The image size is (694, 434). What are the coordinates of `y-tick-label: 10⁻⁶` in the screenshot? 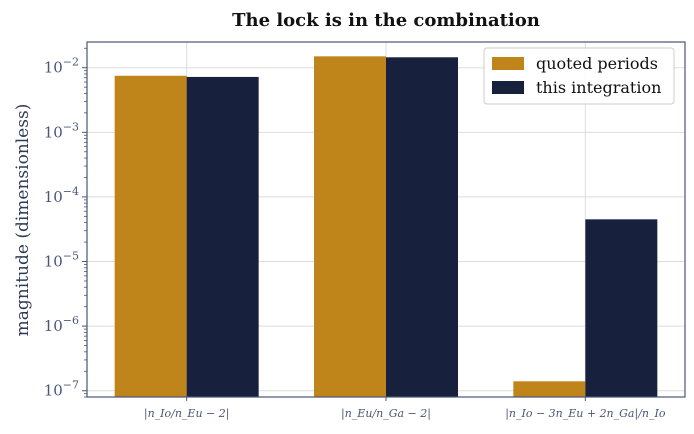 It's located at (61, 324).